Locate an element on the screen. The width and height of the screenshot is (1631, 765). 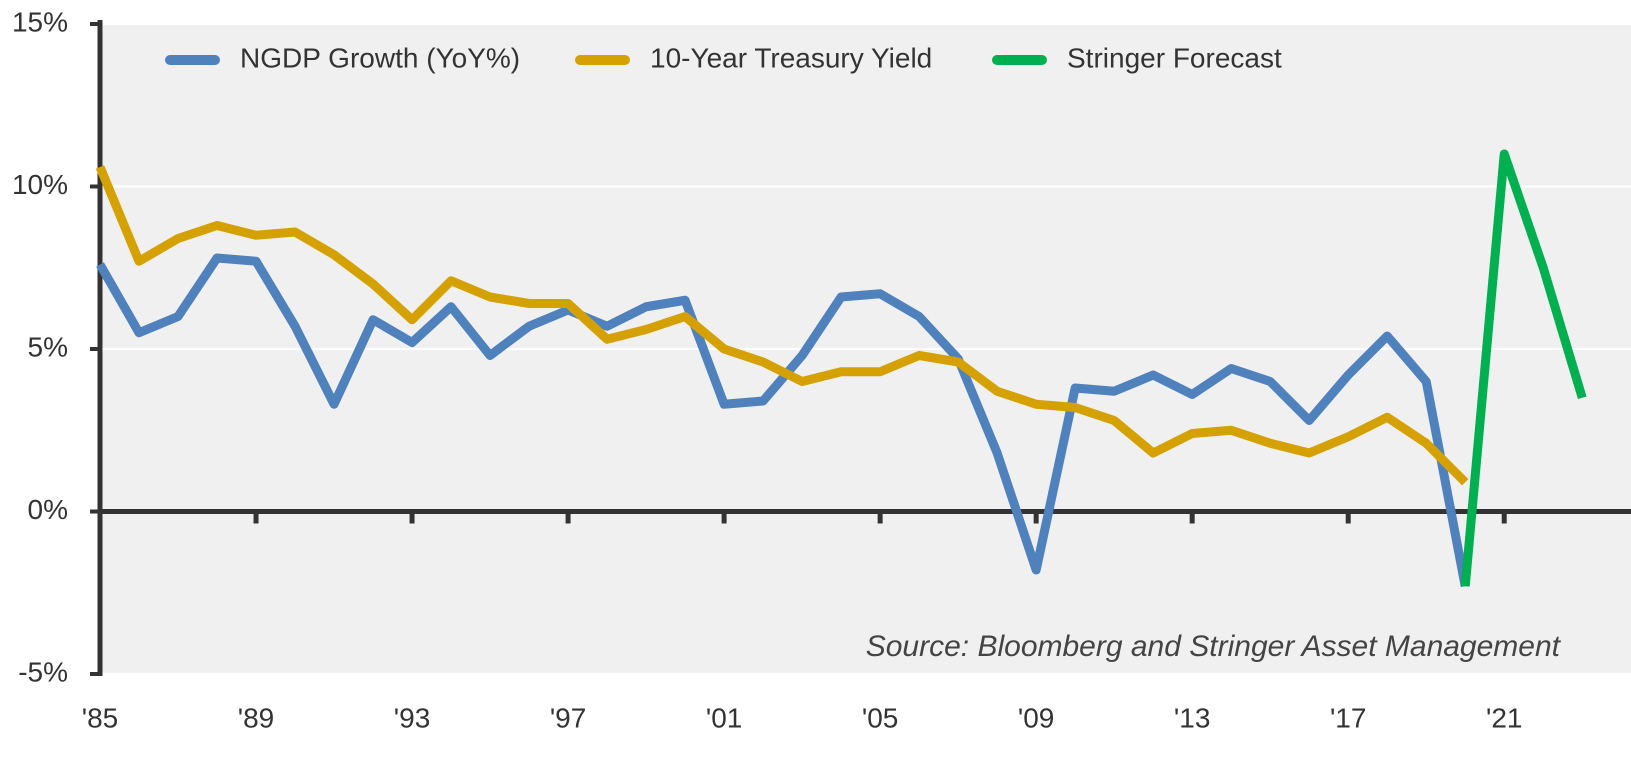
x-tick-label: '89 is located at coordinates (256, 717).